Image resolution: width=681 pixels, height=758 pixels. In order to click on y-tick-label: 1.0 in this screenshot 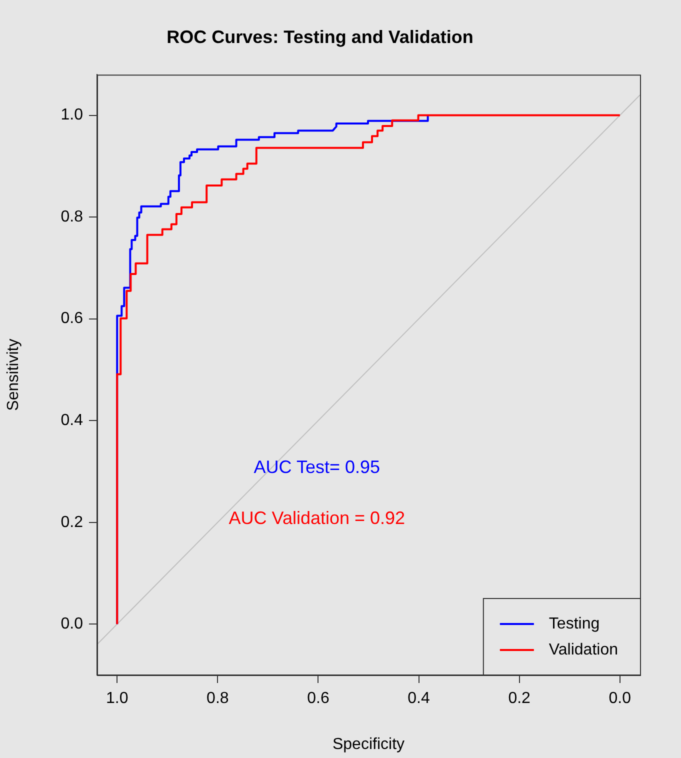, I will do `click(72, 115)`.